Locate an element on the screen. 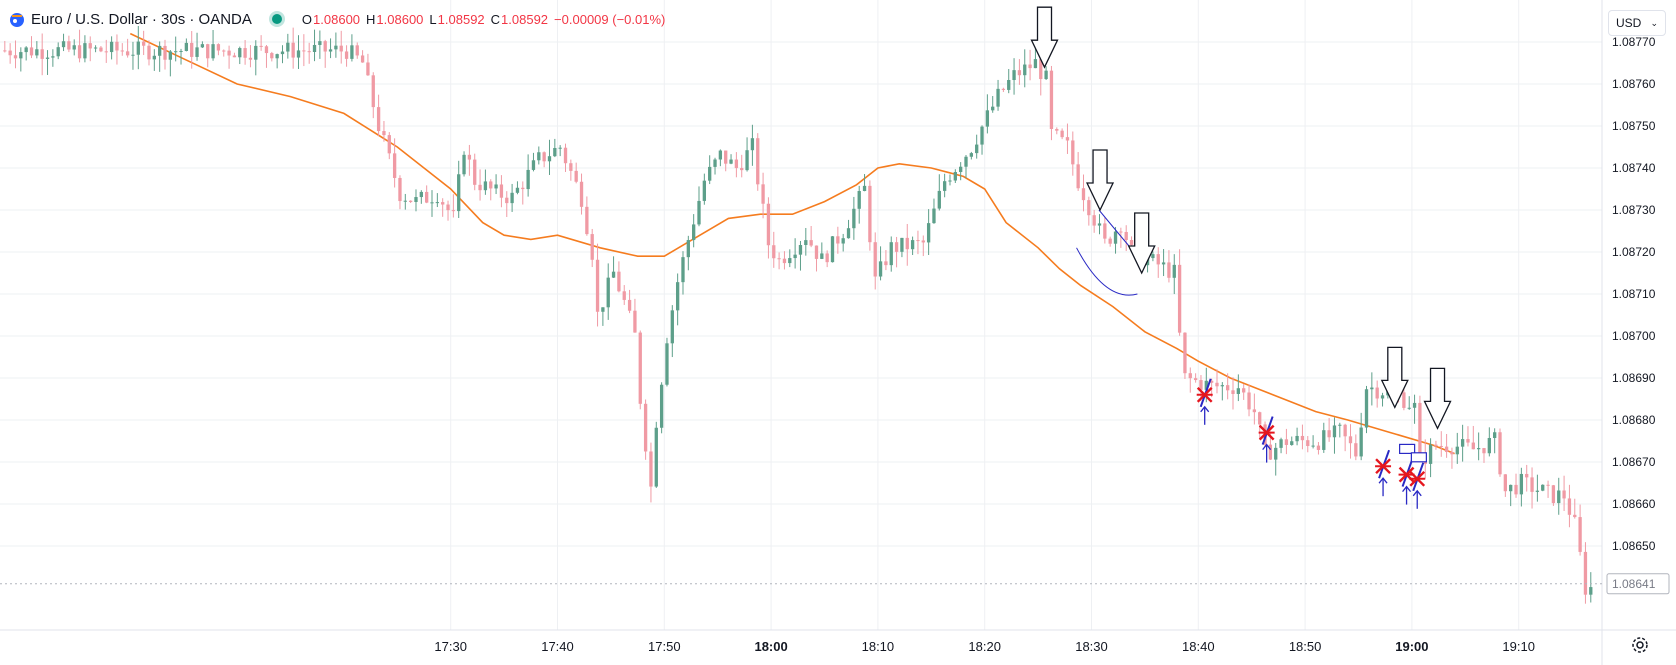  down-arrow-icon is located at coordinates (1141, 243).